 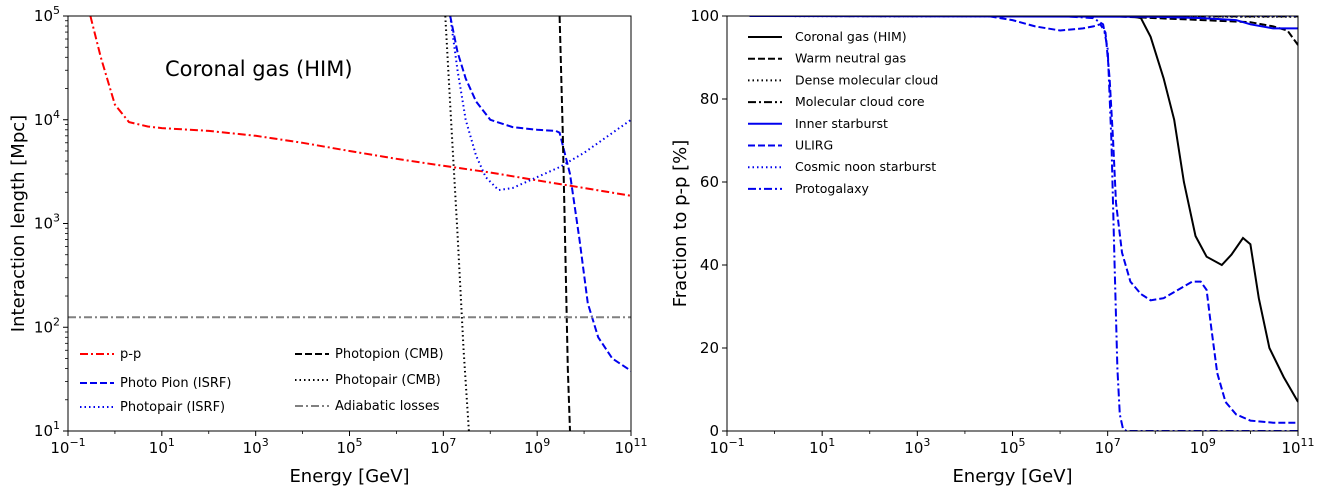 I want to click on left-x-tick-label: 10⁹, so click(x=537, y=446).